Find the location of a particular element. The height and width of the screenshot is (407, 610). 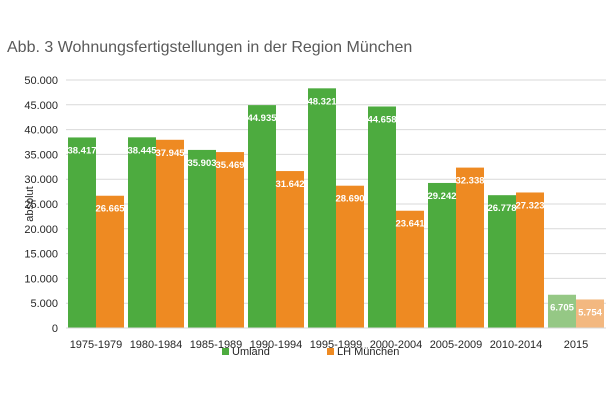

data-label: 5.754 is located at coordinates (590, 312).